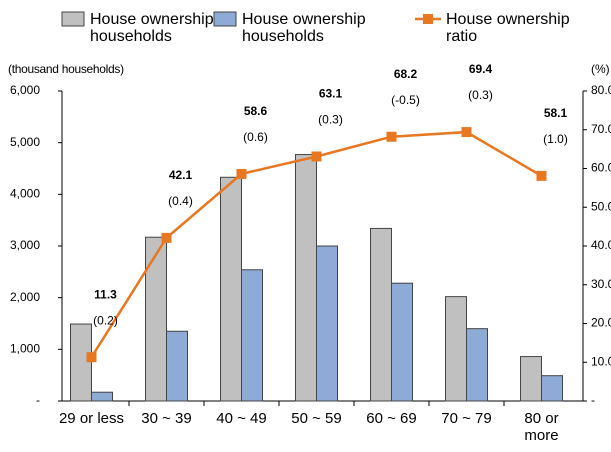  Describe the element at coordinates (25, 349) in the screenshot. I see `y-tick-label: 1,000` at that location.